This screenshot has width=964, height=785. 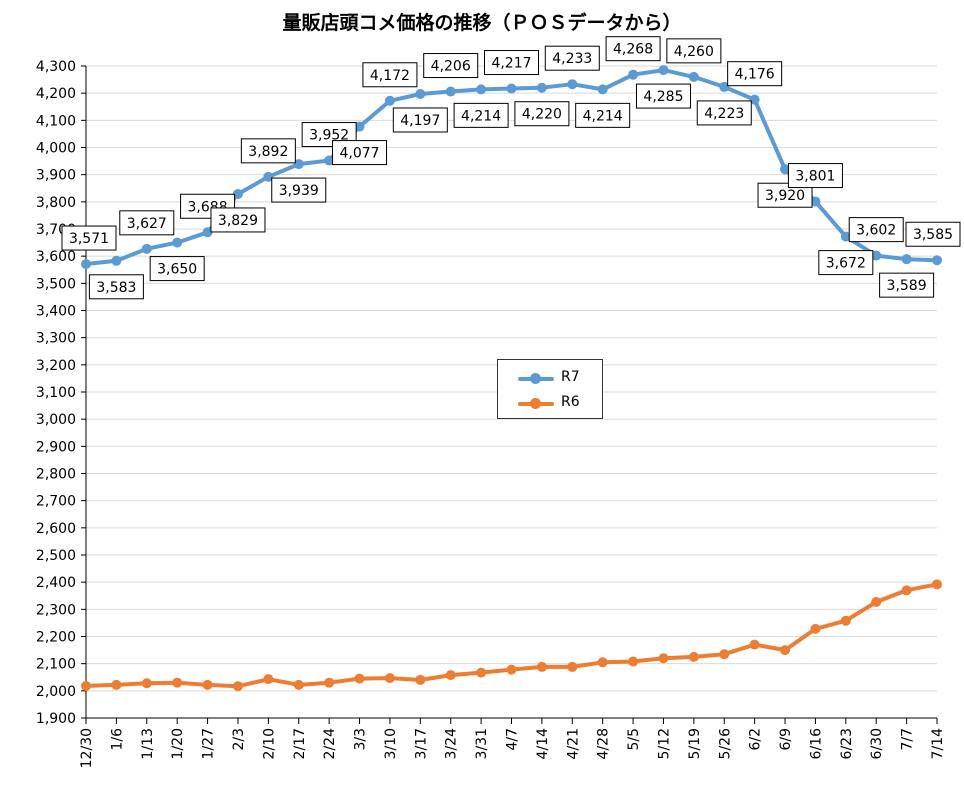 What do you see at coordinates (452, 744) in the screenshot?
I see `x-tick-label: 3/24` at bounding box center [452, 744].